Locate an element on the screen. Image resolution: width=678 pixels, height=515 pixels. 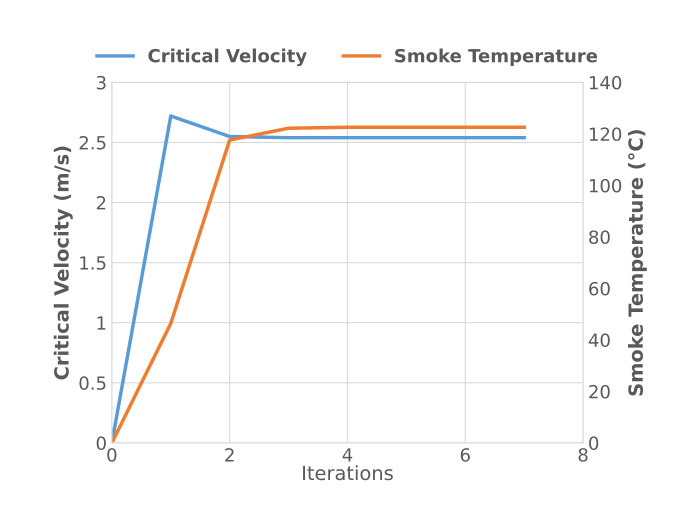
y-tick-label: 1 is located at coordinates (102, 323).